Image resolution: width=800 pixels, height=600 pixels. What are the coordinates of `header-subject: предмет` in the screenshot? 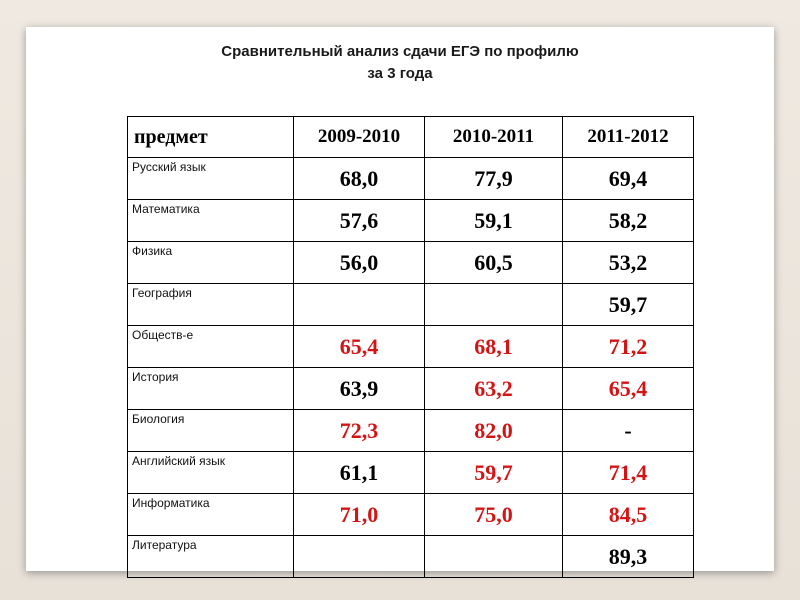 It's located at (210, 137).